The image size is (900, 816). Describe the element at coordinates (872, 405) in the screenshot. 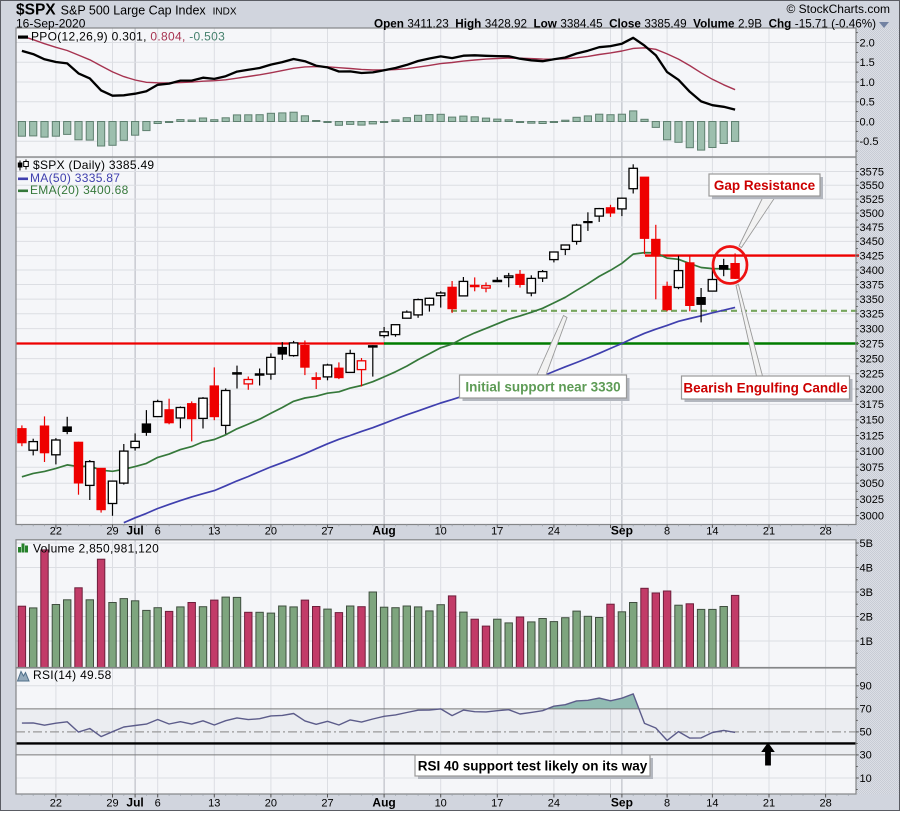

I see `svg-text: 3175` at that location.